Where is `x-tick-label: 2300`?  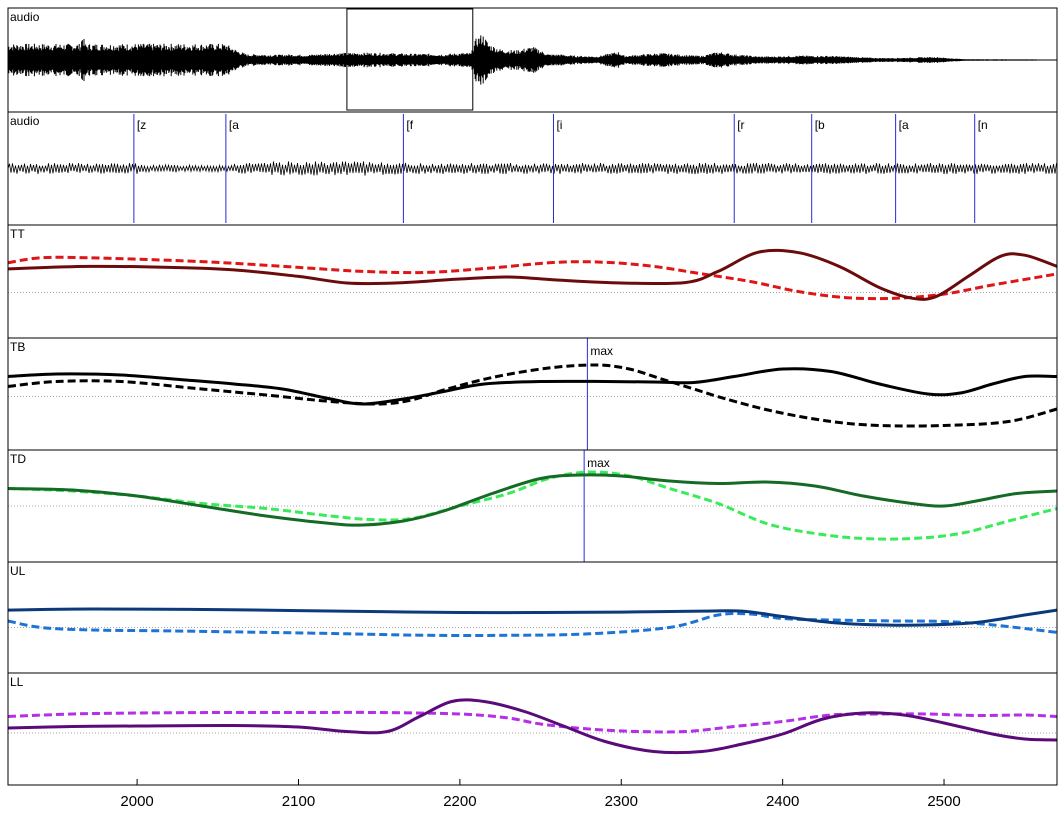 x-tick-label: 2300 is located at coordinates (621, 801).